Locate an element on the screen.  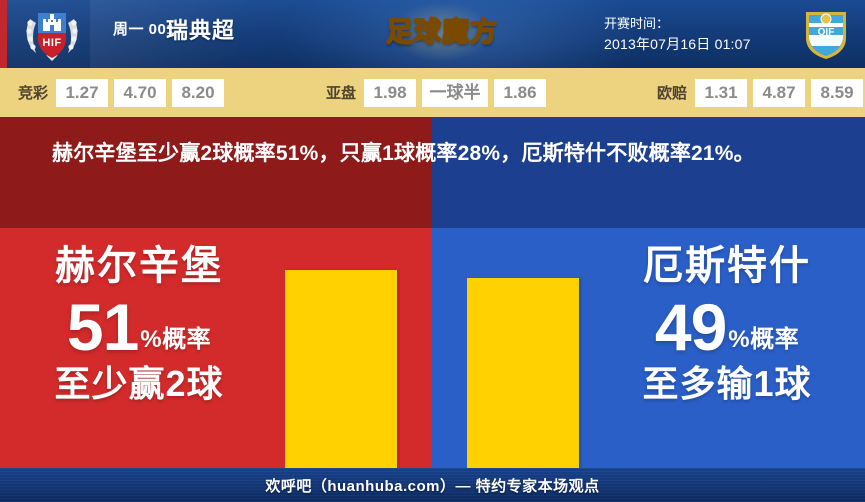
odds-label-yapan: 亚盘 is located at coordinates (341, 93).